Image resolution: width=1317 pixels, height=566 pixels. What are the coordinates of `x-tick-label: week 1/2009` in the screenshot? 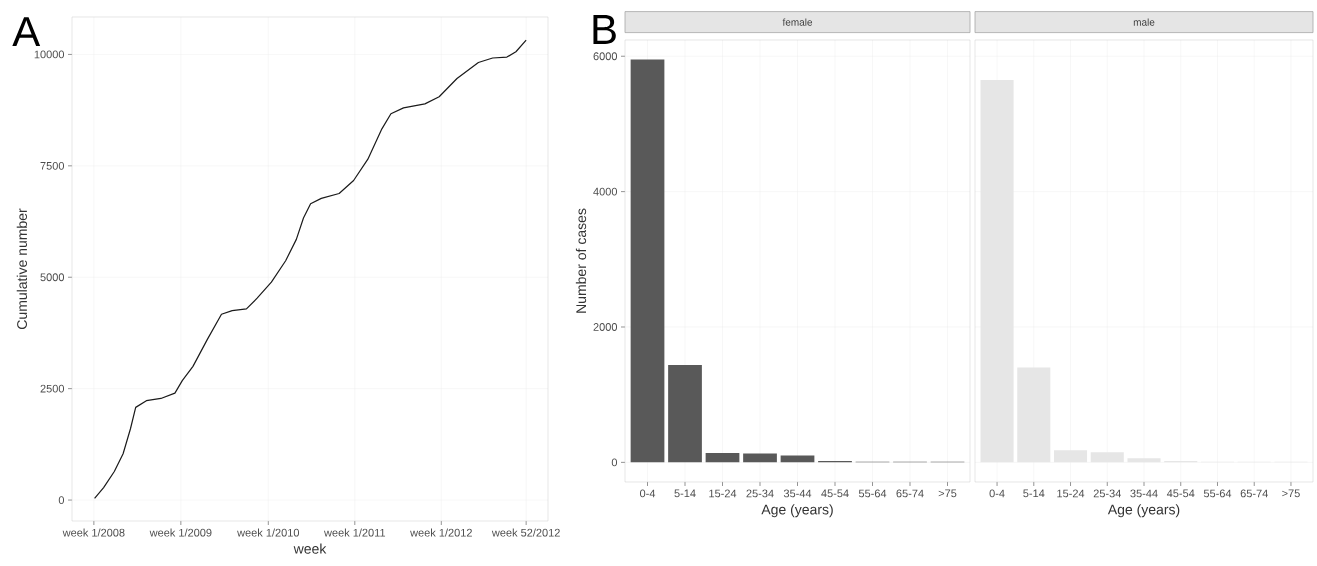 It's located at (180, 532).